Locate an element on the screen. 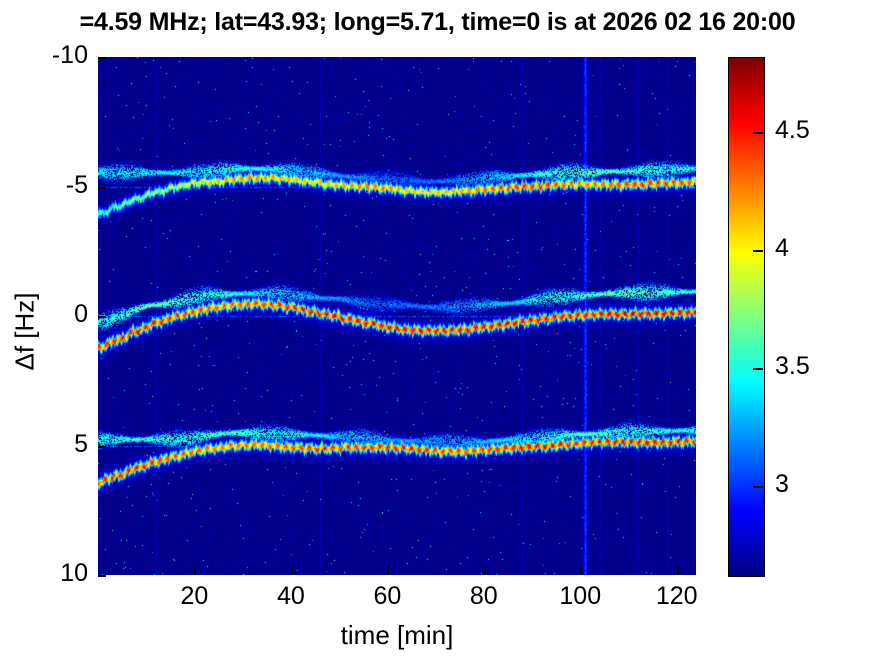 This screenshot has height=656, width=875. y-tick-label: 0 is located at coordinates (81, 314).